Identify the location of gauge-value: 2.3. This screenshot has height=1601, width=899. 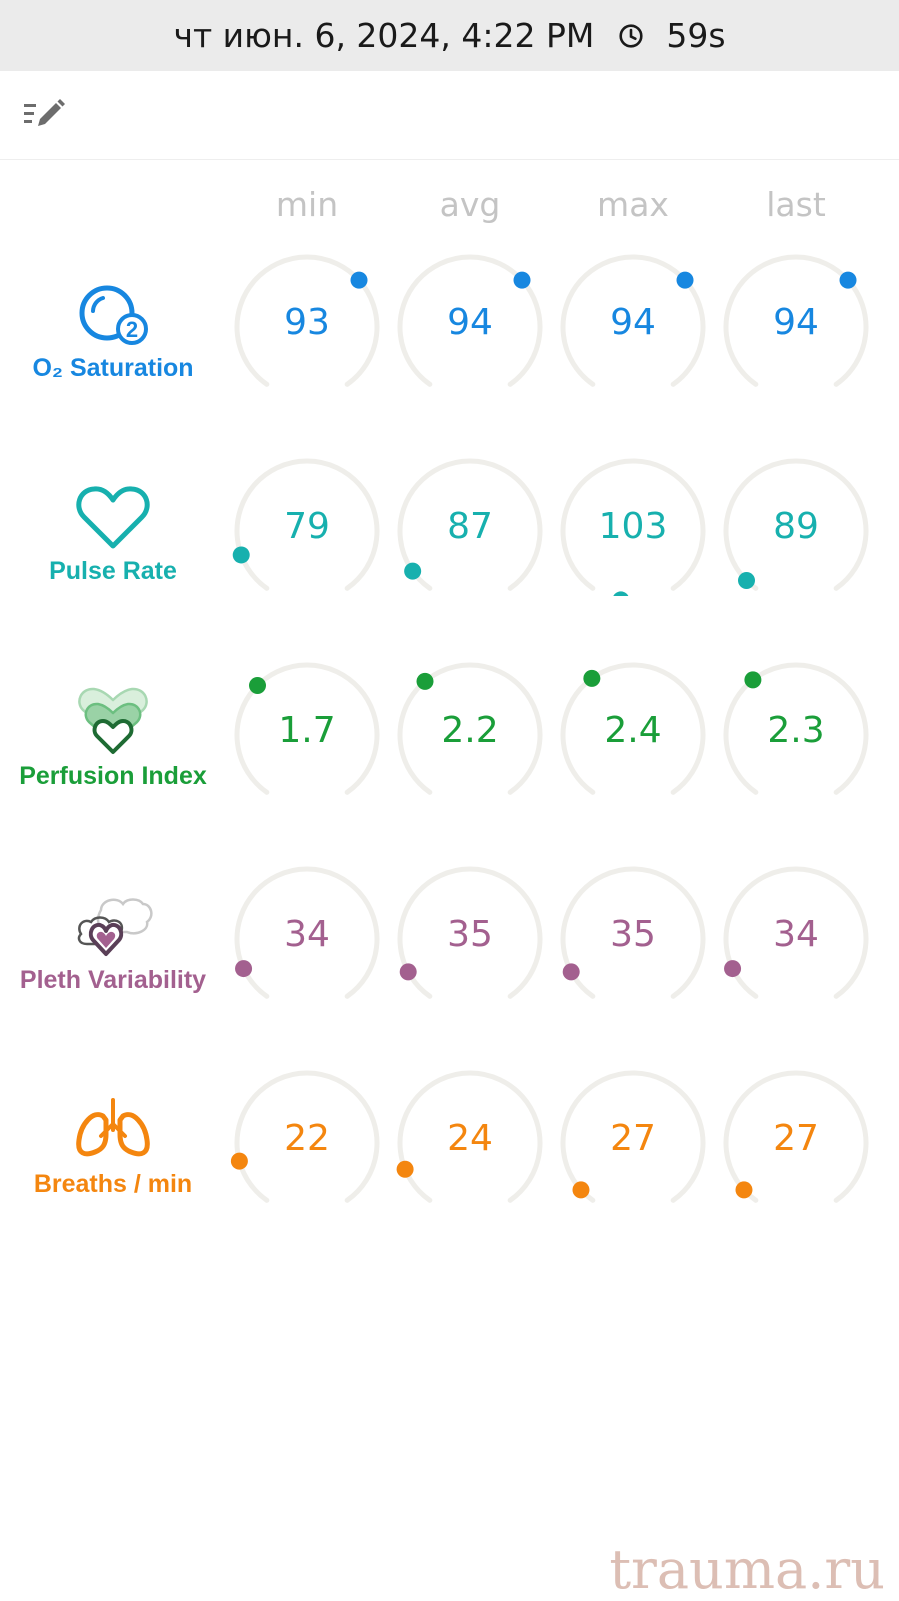
(796, 730).